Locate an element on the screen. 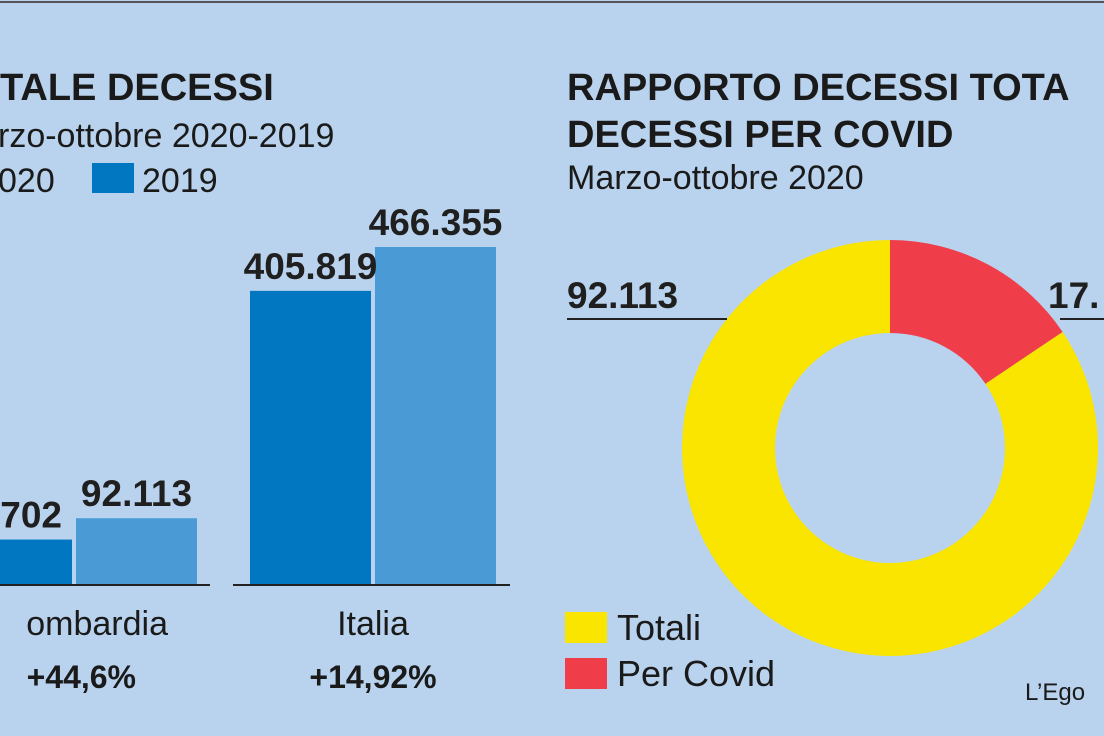 The height and width of the screenshot is (736, 1104). value-label: 466.355 is located at coordinates (436, 222).